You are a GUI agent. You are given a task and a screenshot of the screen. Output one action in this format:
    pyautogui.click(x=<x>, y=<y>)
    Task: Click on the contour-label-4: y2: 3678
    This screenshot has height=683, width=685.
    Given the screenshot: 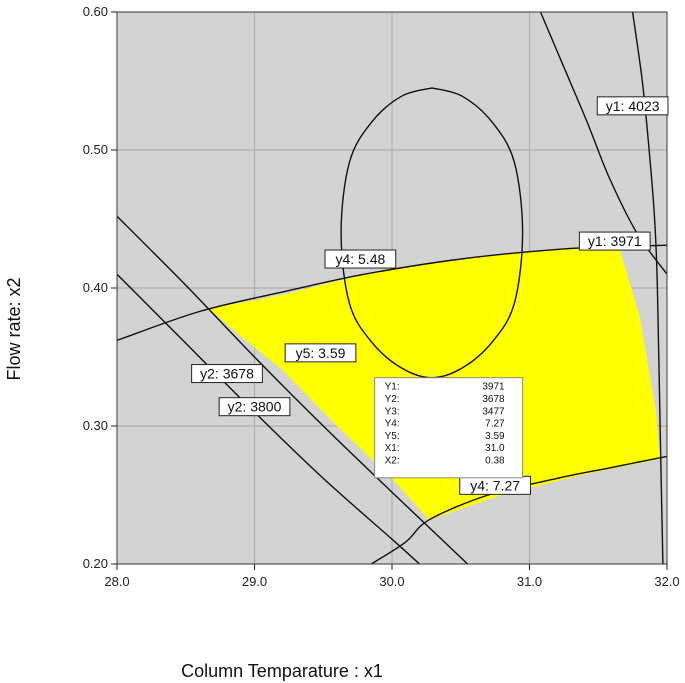 What is the action you would take?
    pyautogui.click(x=227, y=374)
    